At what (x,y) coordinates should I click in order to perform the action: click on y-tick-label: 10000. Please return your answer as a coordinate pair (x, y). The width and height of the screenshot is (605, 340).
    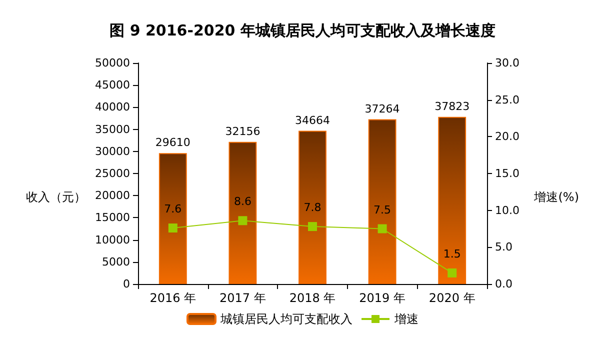
    Looking at the image, I should click on (112, 239).